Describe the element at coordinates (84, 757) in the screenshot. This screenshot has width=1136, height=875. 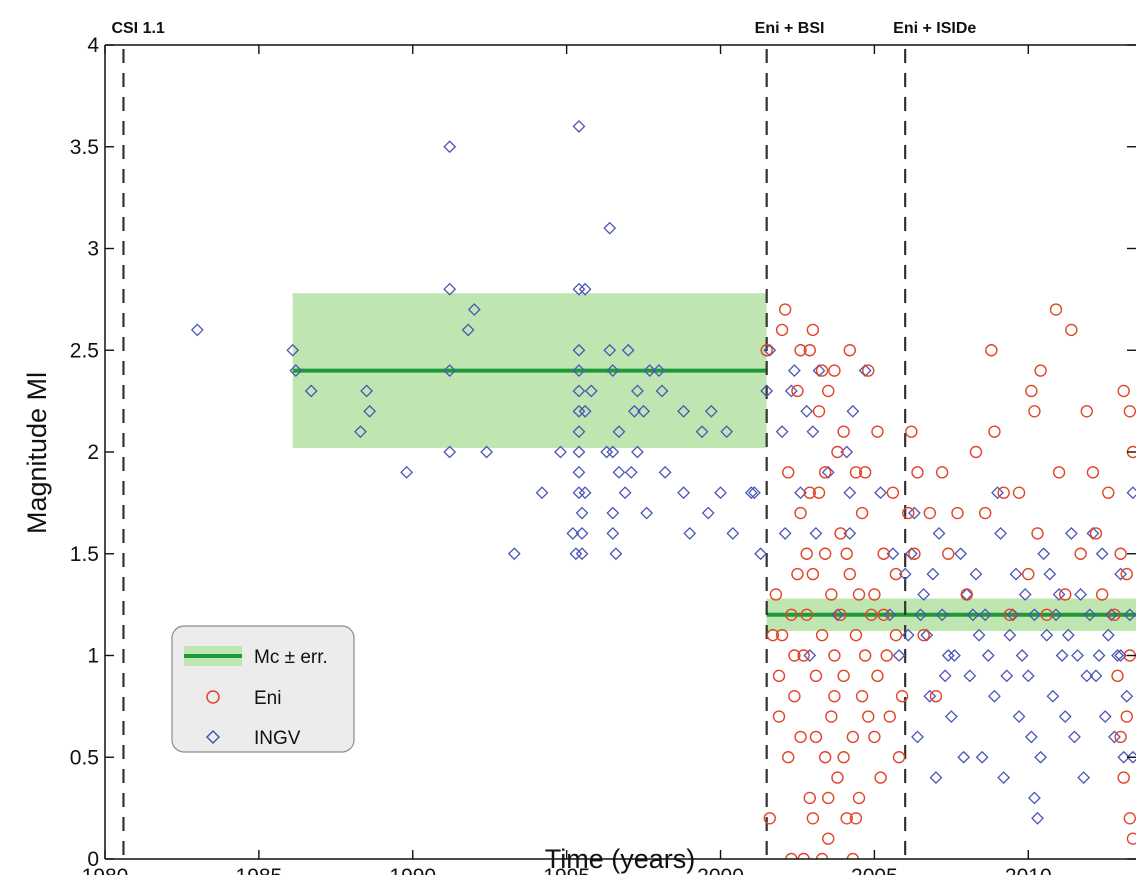
I see `y-tick-label-1: 0.5` at that location.